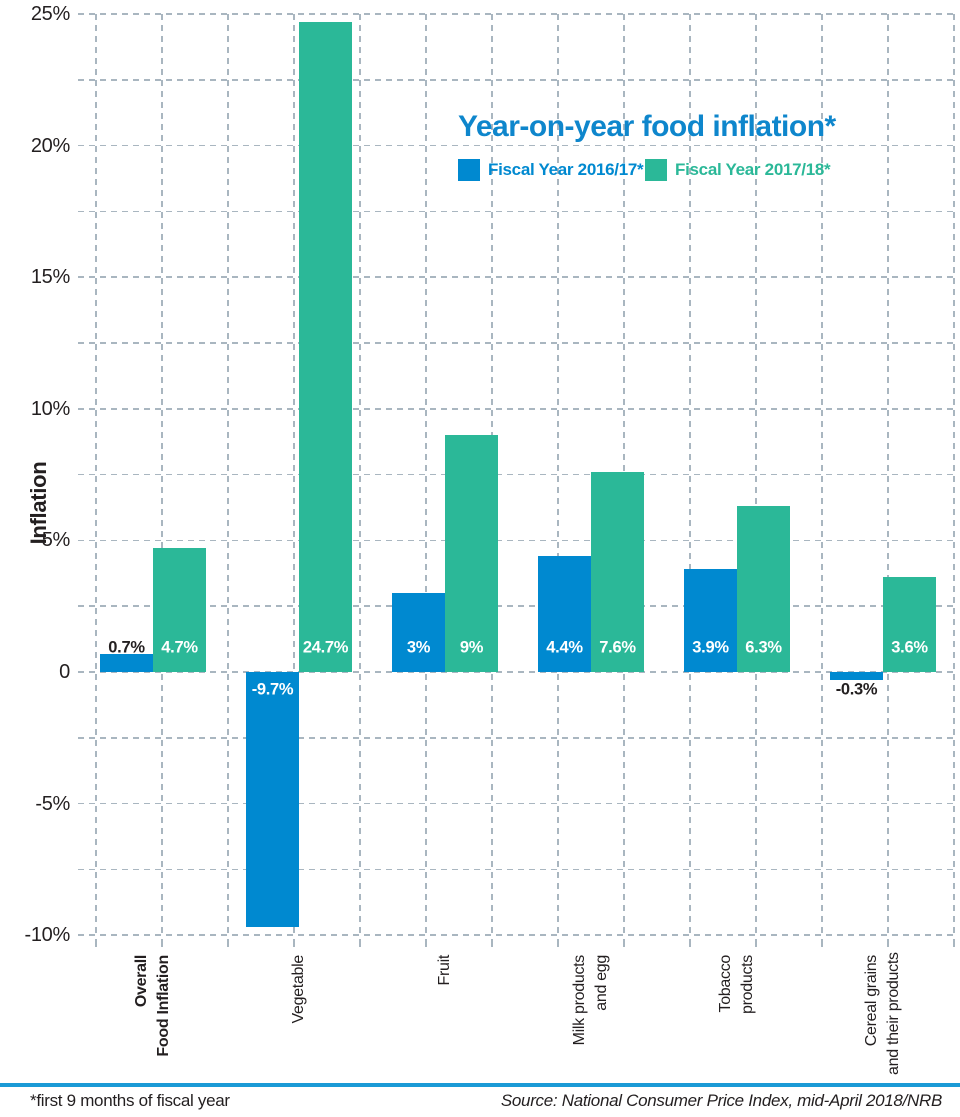  What do you see at coordinates (909, 647) in the screenshot?
I see `bar-value-label: 3.6%` at bounding box center [909, 647].